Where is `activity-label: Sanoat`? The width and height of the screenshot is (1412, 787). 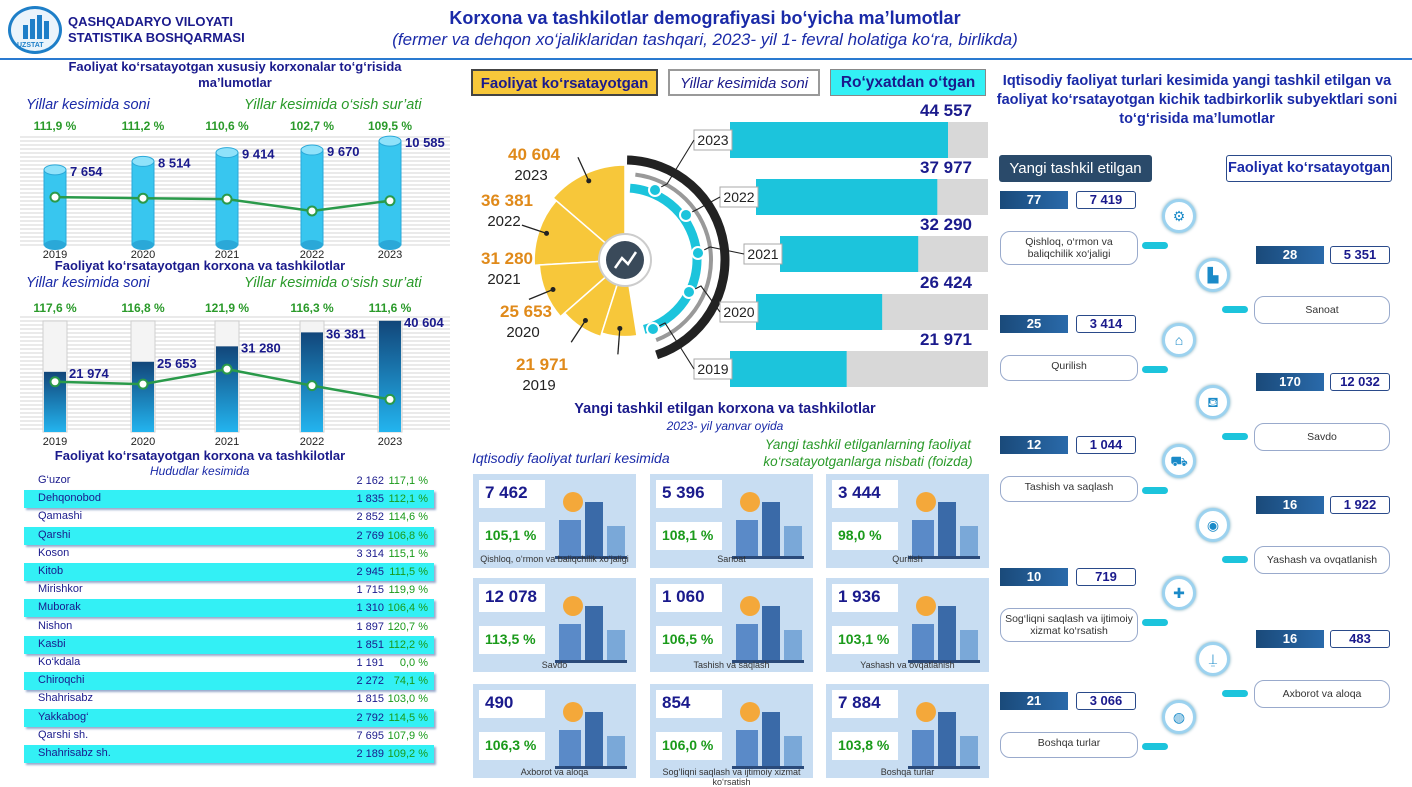 activity-label: Sanoat is located at coordinates (1322, 310).